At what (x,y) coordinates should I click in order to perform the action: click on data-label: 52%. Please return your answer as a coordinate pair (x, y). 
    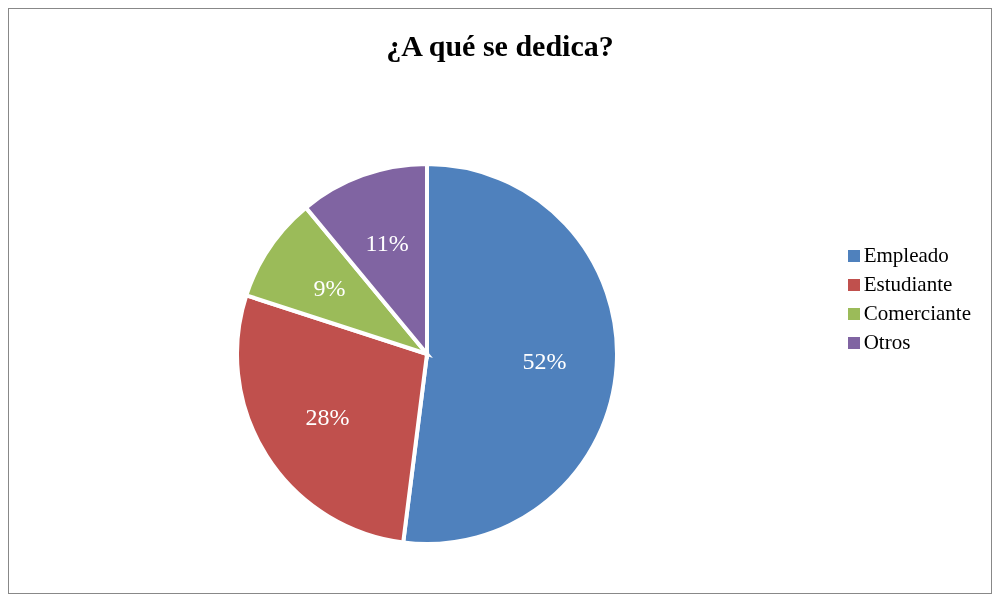
    Looking at the image, I should click on (544, 361).